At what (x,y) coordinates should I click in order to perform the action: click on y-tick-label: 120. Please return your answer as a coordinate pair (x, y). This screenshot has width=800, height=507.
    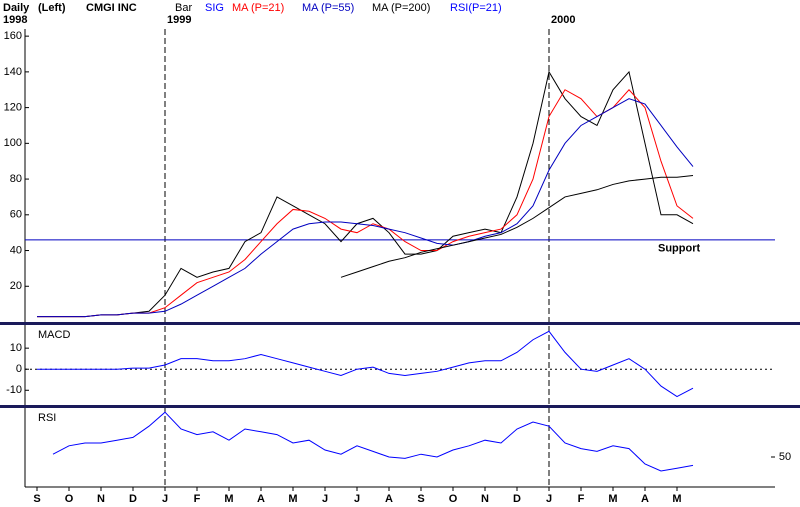
    Looking at the image, I should click on (13, 108).